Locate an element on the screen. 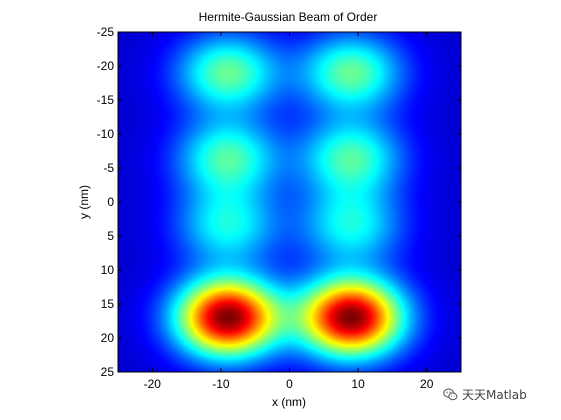  y-tick-label: 15 is located at coordinates (108, 304).